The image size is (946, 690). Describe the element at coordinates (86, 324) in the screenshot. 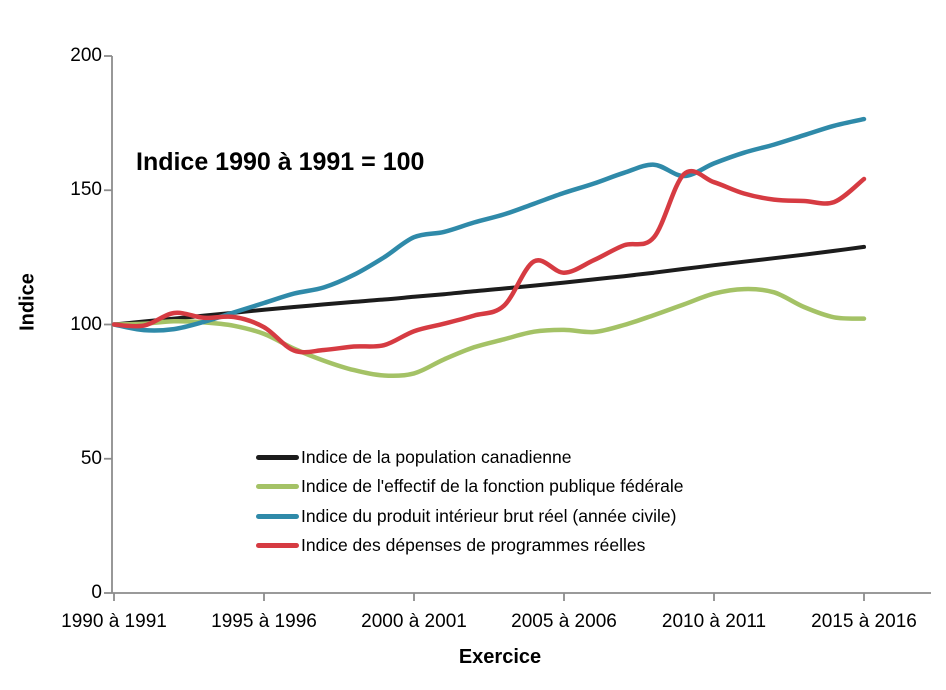

I see `y-tick-label: 100` at that location.